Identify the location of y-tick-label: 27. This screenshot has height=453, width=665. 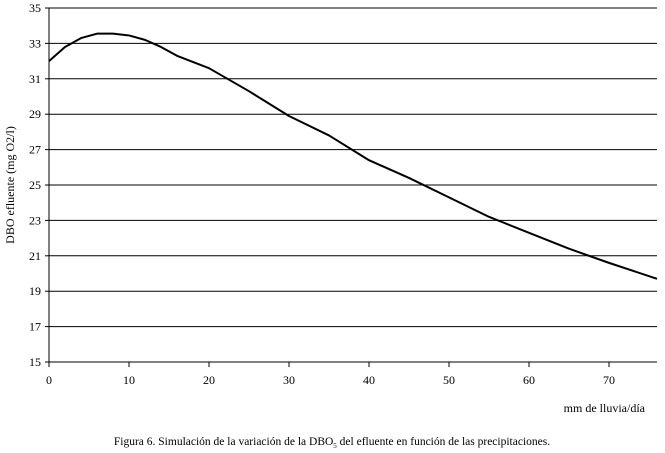
(35, 150).